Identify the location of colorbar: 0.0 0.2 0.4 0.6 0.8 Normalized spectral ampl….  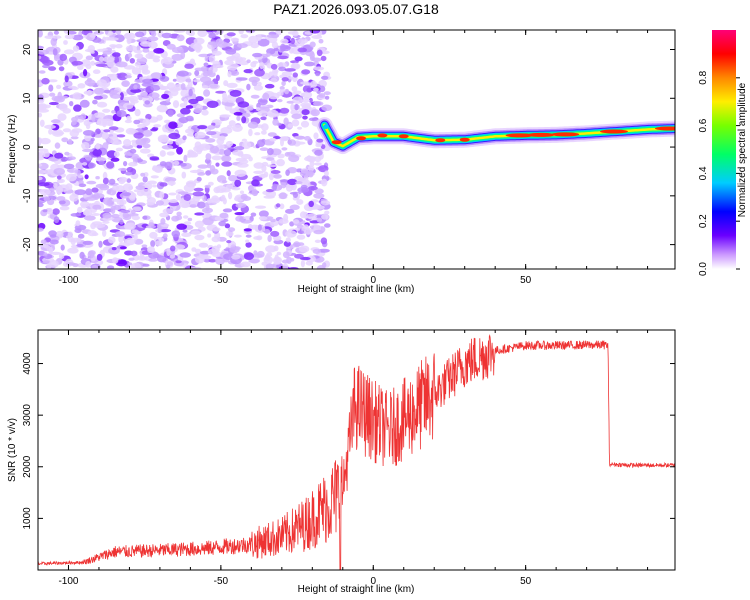
(723, 153).